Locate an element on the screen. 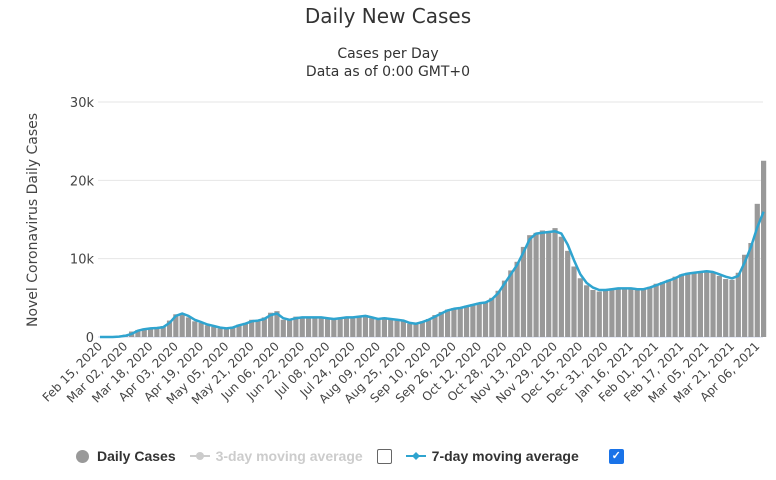 The height and width of the screenshot is (480, 776). 7day-average-checkbox: ✓ is located at coordinates (616, 456).